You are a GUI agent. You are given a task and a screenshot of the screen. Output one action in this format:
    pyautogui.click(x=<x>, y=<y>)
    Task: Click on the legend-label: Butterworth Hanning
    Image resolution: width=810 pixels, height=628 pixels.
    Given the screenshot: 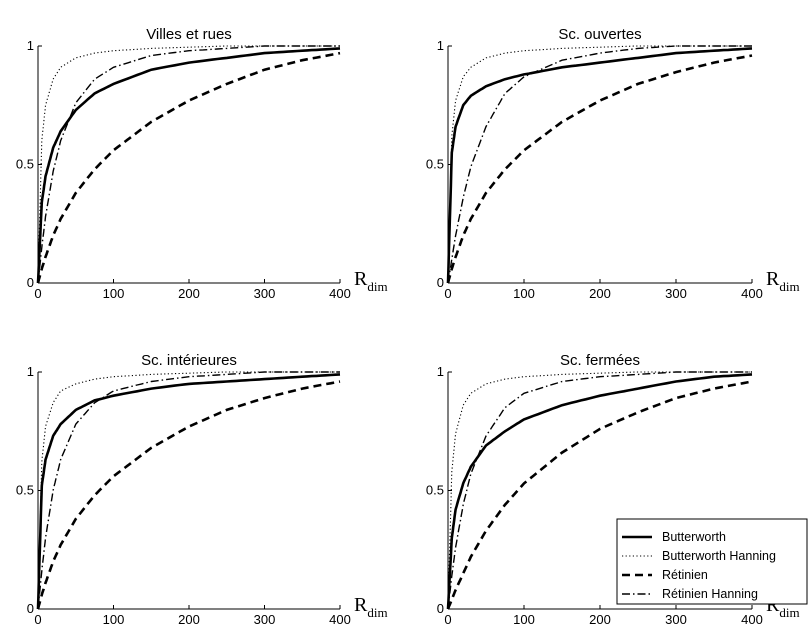 What is the action you would take?
    pyautogui.click(x=719, y=556)
    